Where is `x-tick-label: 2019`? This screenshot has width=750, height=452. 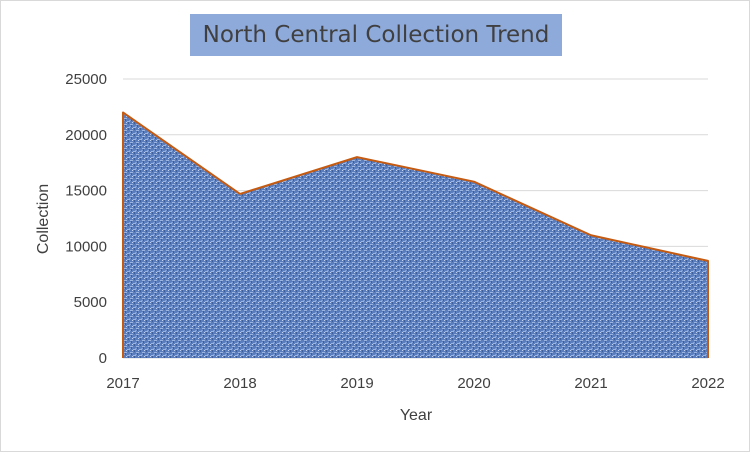
x-tick-label: 2019 is located at coordinates (356, 383).